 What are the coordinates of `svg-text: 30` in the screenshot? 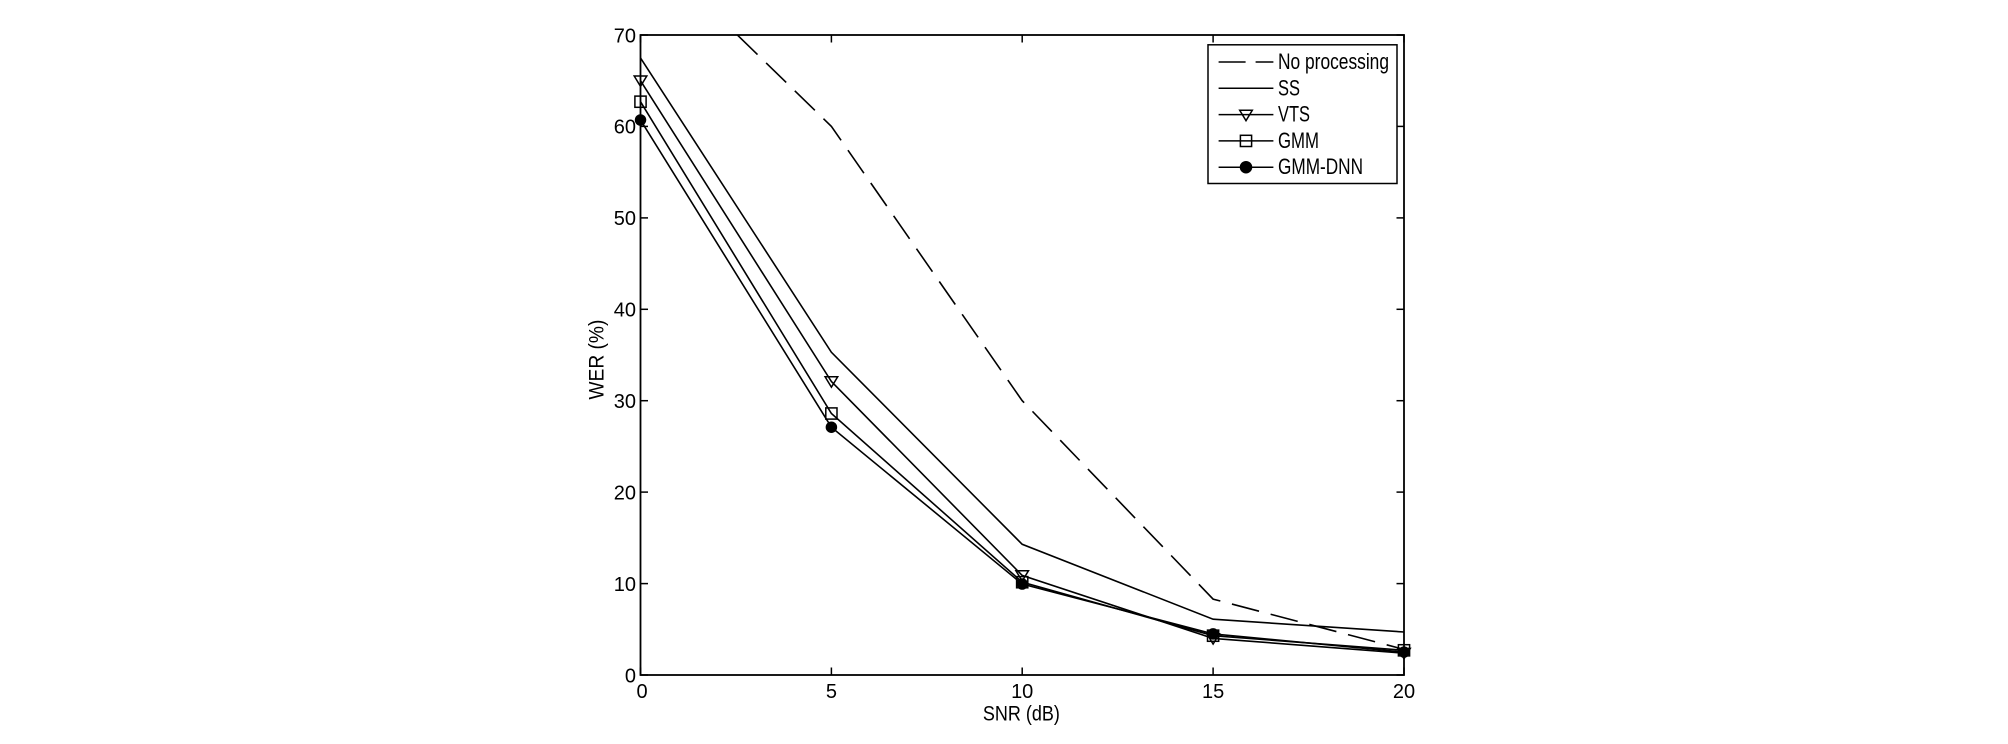 It's located at (625, 402).